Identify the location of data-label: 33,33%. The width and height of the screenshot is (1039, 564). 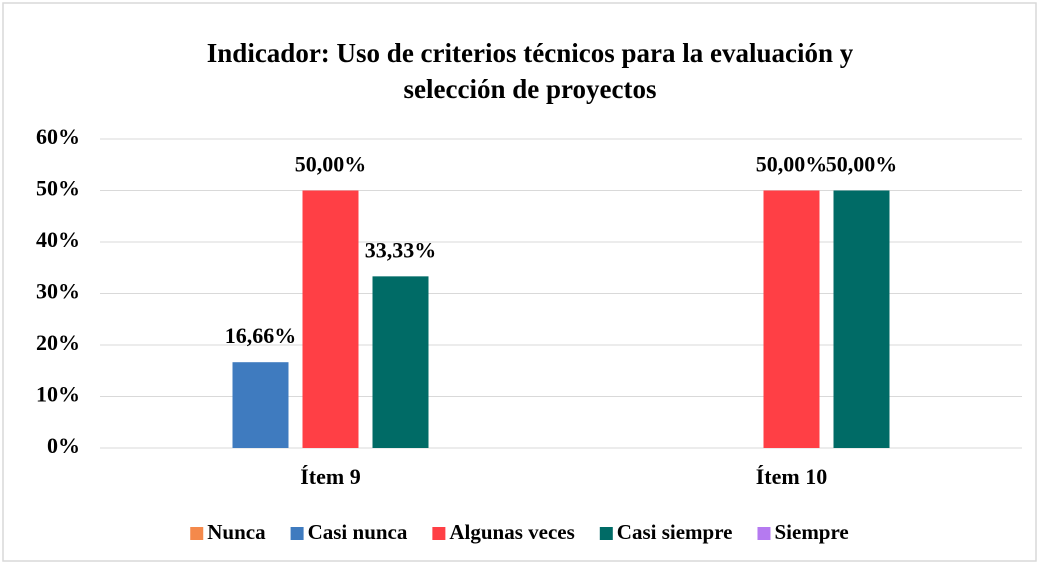
(401, 249).